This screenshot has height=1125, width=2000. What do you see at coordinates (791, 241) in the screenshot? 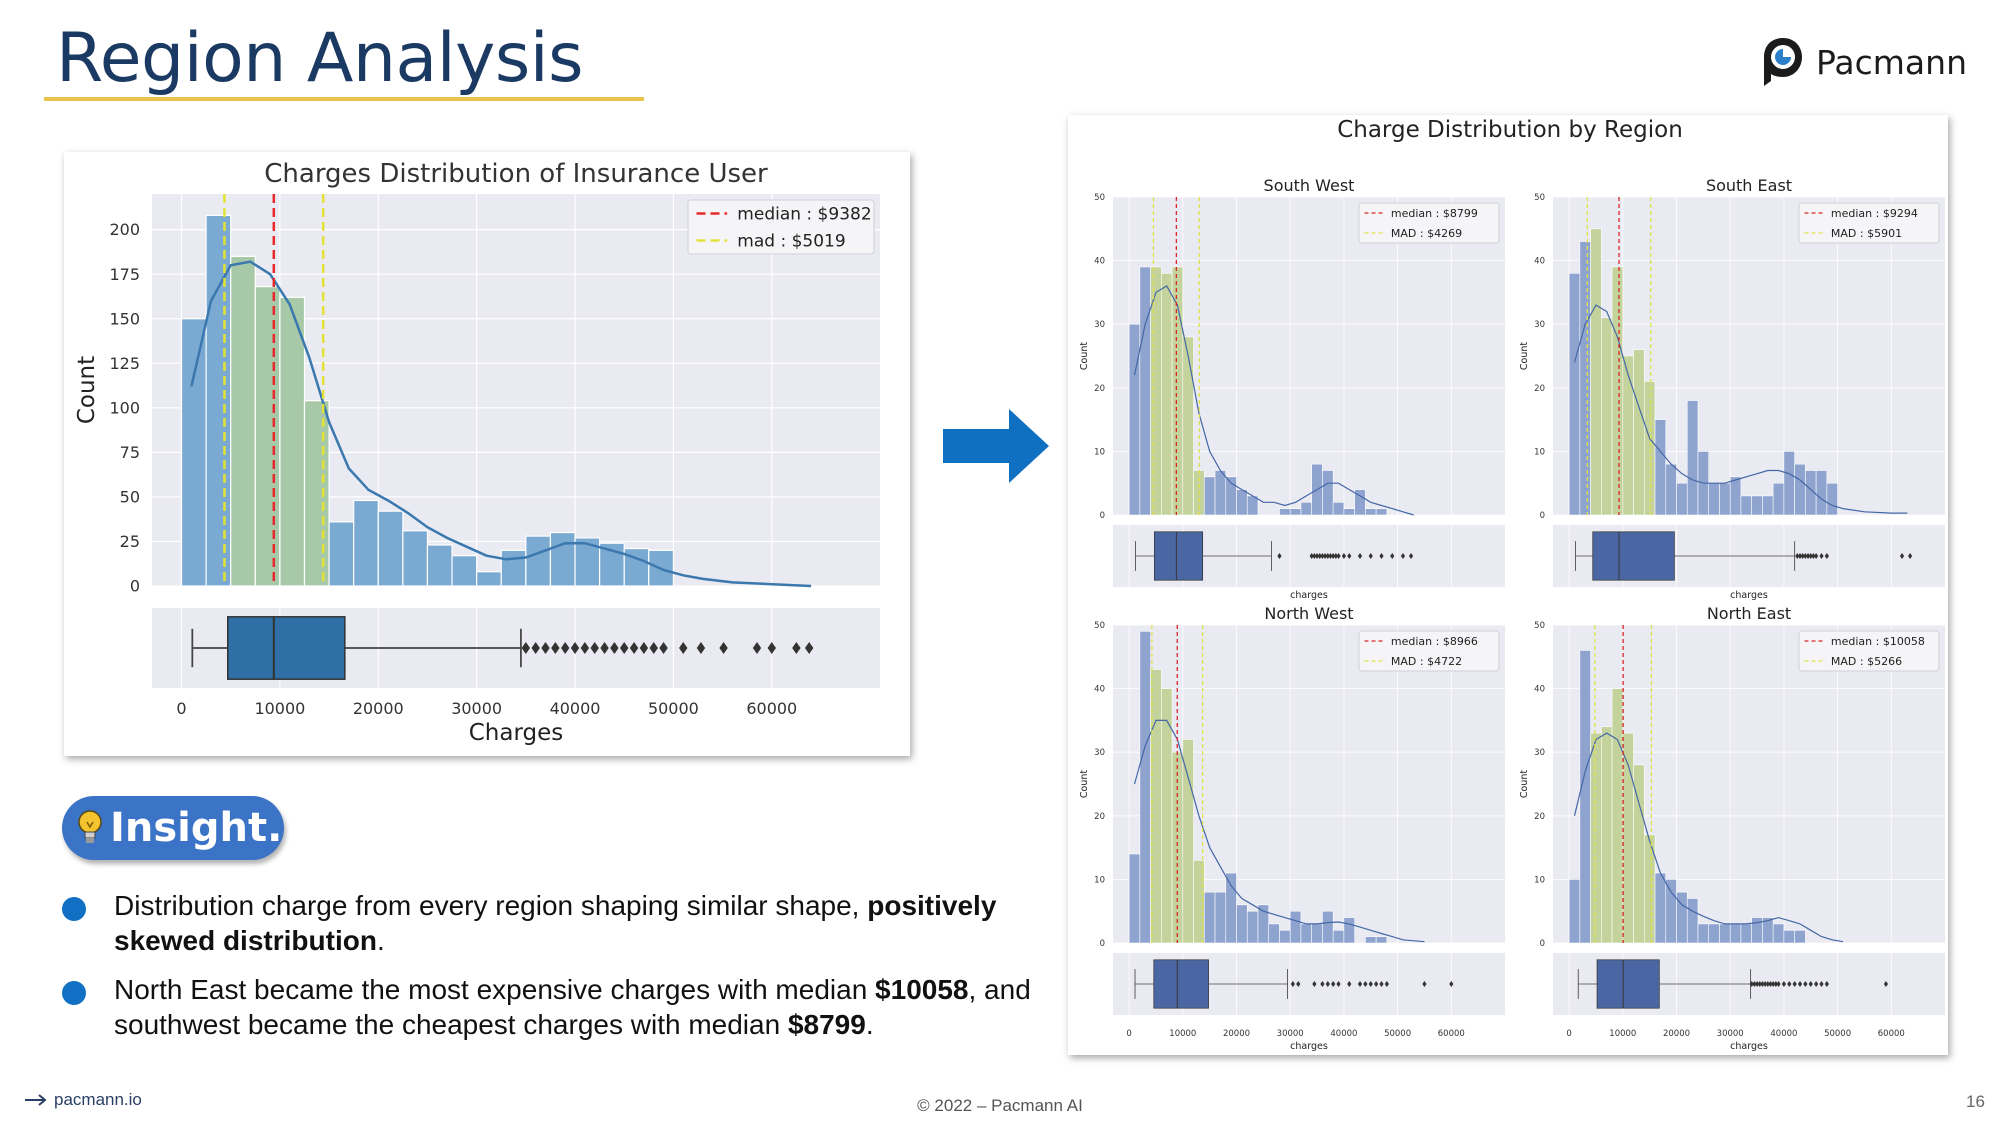
I see `legend-label: mad : $5019` at bounding box center [791, 241].